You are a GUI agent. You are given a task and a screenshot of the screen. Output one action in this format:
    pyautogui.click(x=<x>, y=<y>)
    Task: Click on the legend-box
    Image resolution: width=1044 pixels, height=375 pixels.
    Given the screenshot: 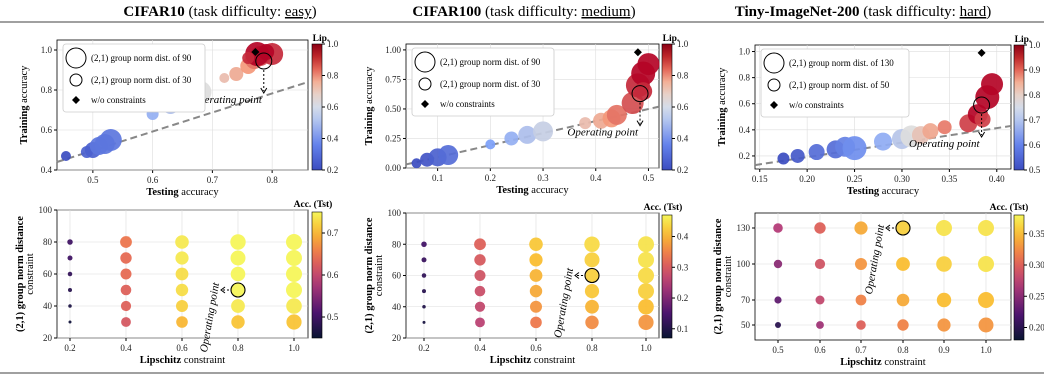 What is the action you would take?
    pyautogui.click(x=835, y=83)
    